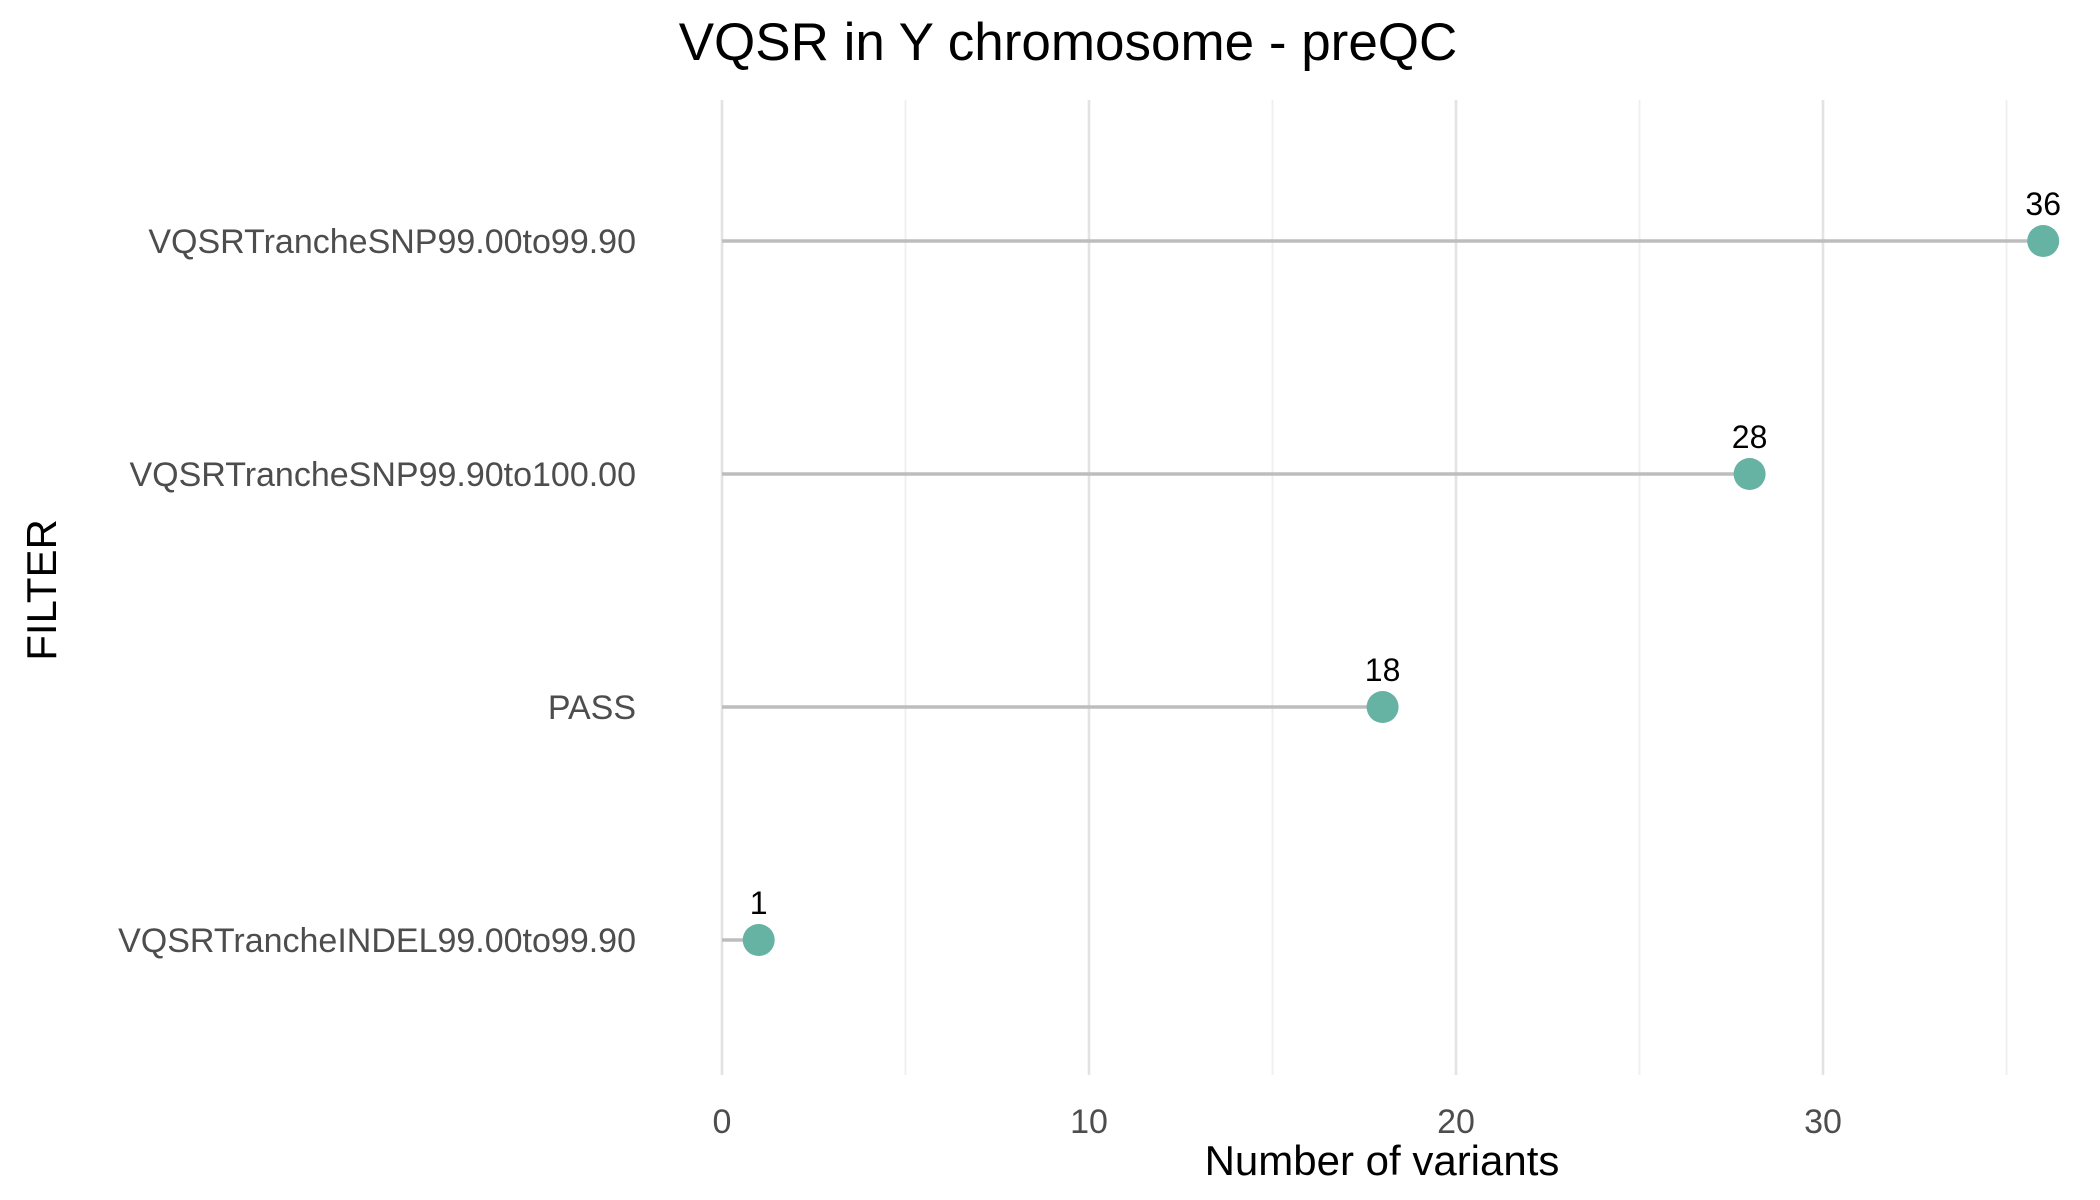 The width and height of the screenshot is (2100, 1200). Describe the element at coordinates (1089, 1122) in the screenshot. I see `x-tick-label: 10` at that location.